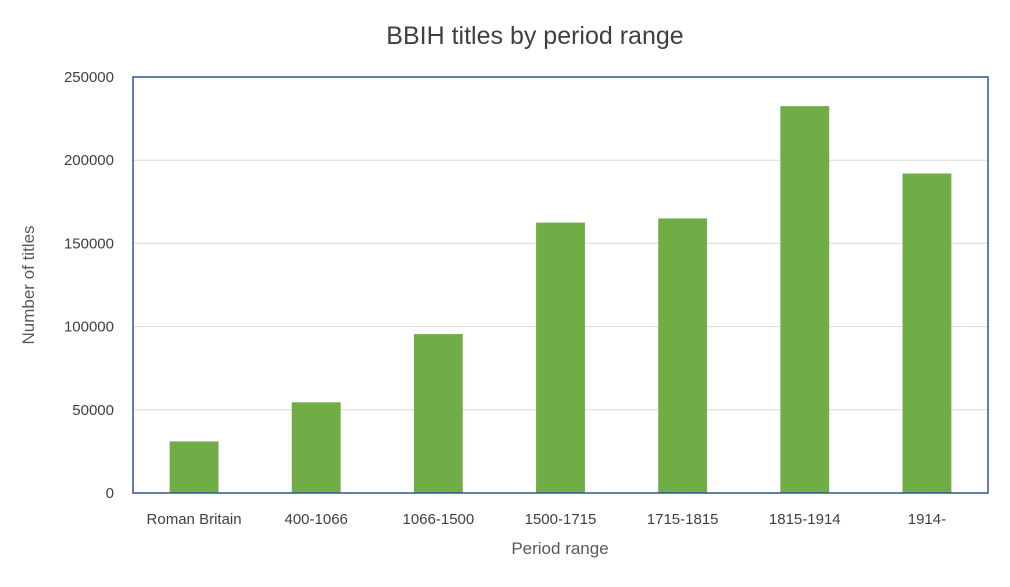 The width and height of the screenshot is (1010, 587). I want to click on y-tick-label: 200000, so click(89, 160).